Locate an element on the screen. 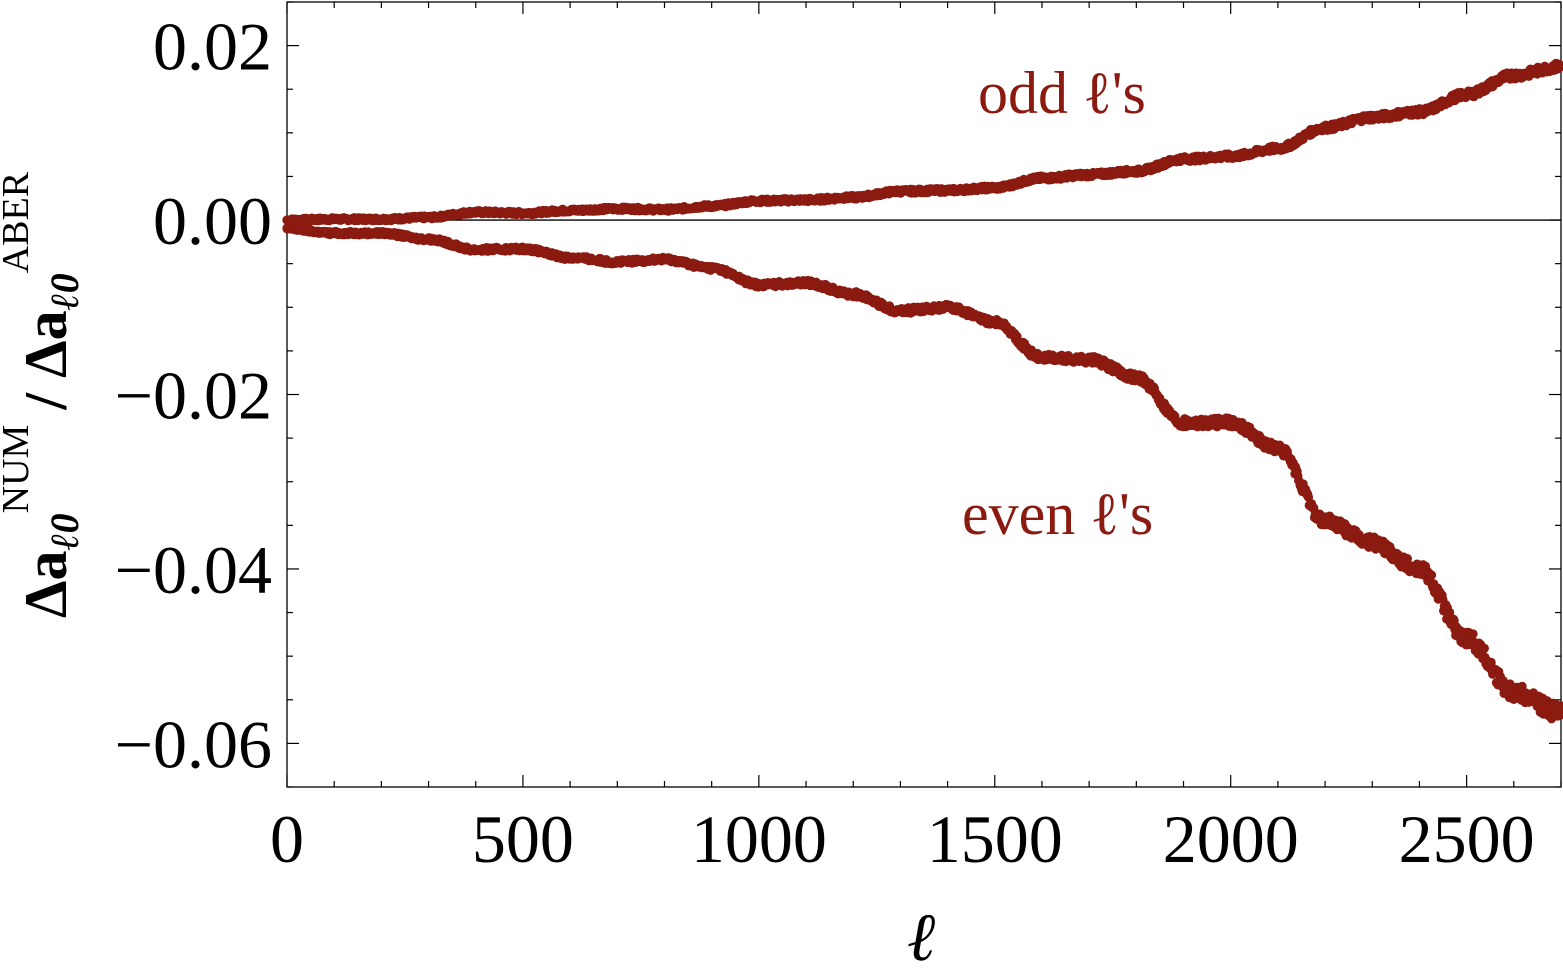 The width and height of the screenshot is (1563, 980). y-axis-label: Δaℓ0NUM / Δaℓ0ABER is located at coordinates (43, 394).